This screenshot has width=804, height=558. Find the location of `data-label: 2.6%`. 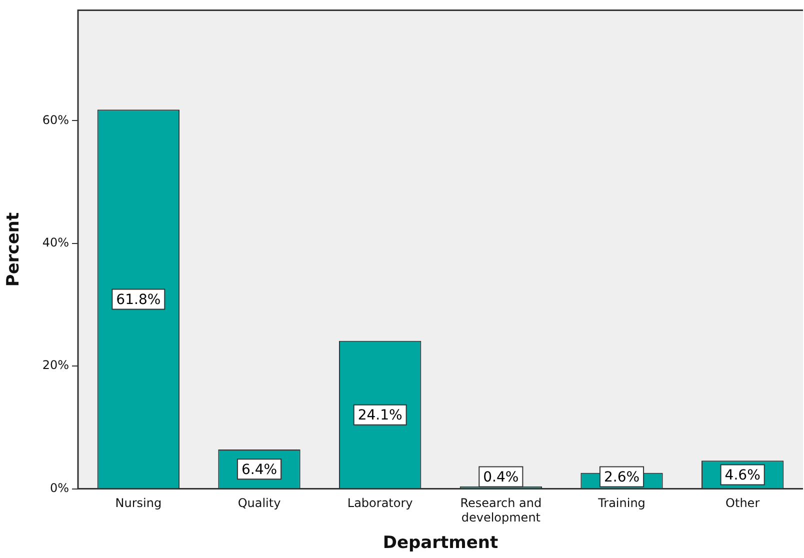

data-label: 2.6% is located at coordinates (622, 477).